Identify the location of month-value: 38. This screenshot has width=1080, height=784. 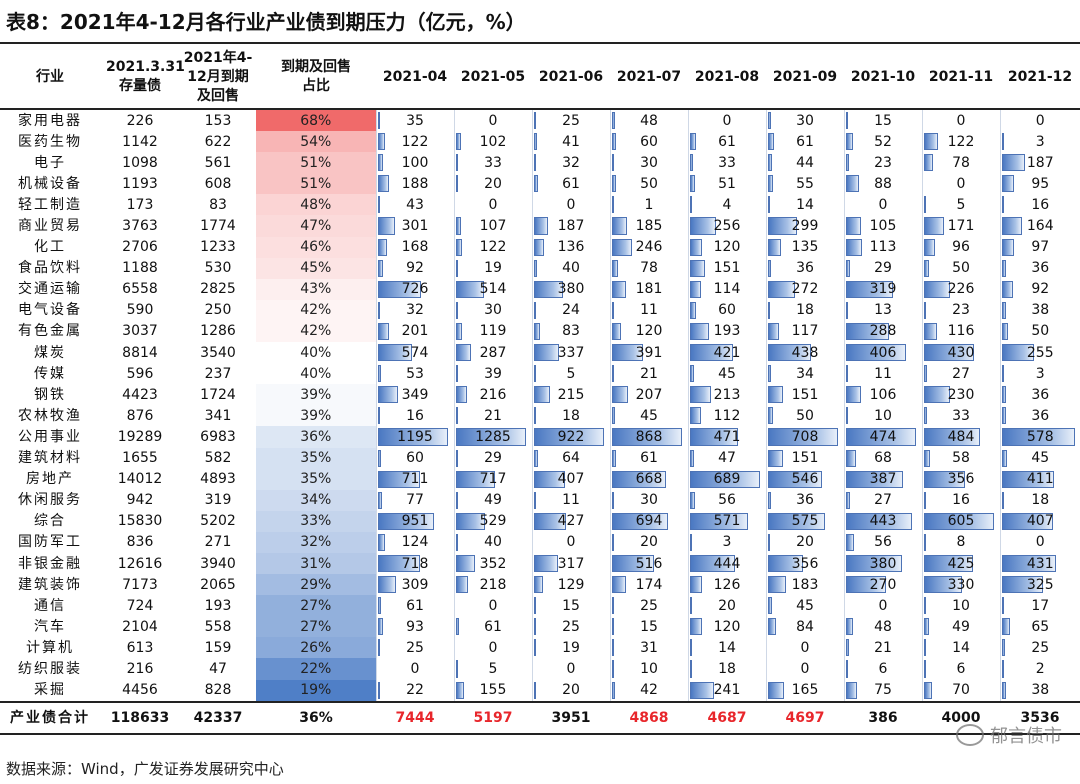
(1040, 310).